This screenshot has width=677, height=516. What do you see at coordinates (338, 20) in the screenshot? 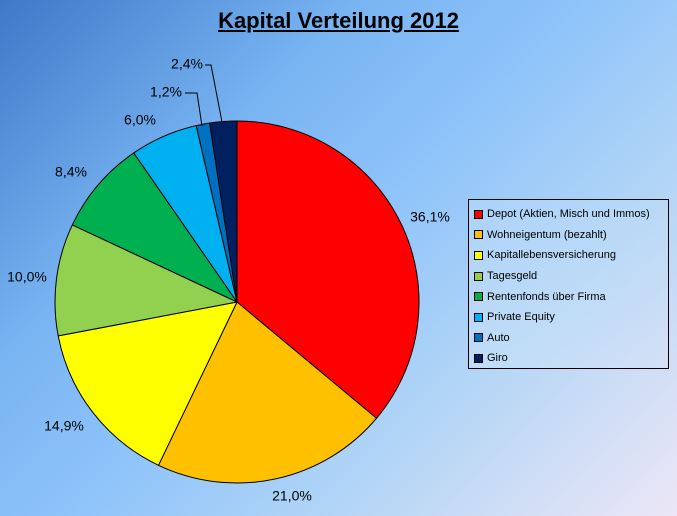
I see `chart-title: Kapital Verteilung 2012` at bounding box center [338, 20].